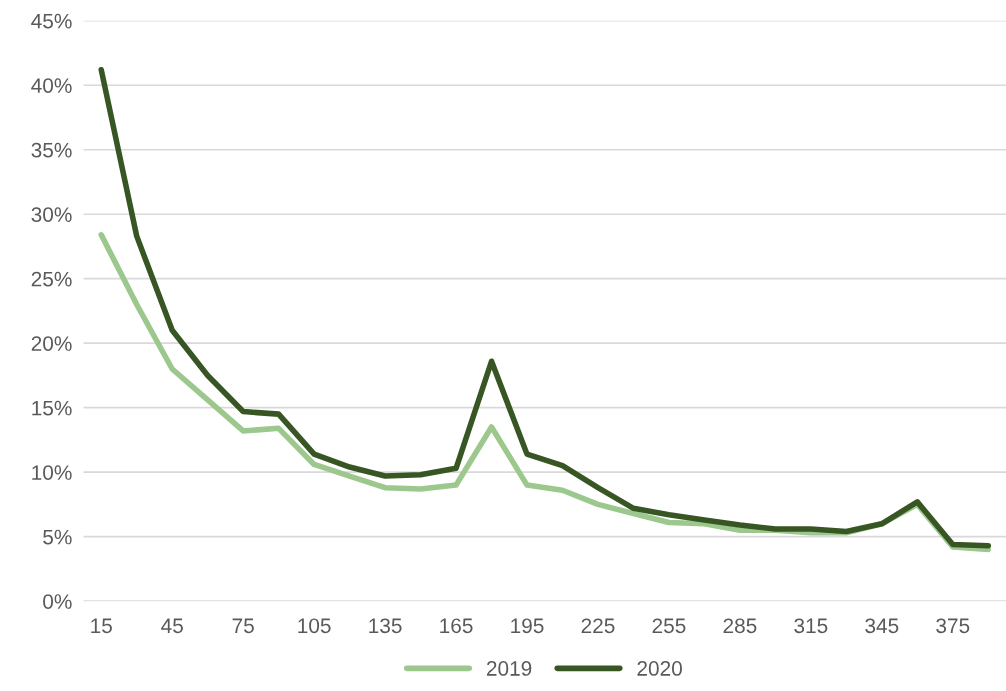  What do you see at coordinates (882, 626) in the screenshot?
I see `x-tick-label: 345` at bounding box center [882, 626].